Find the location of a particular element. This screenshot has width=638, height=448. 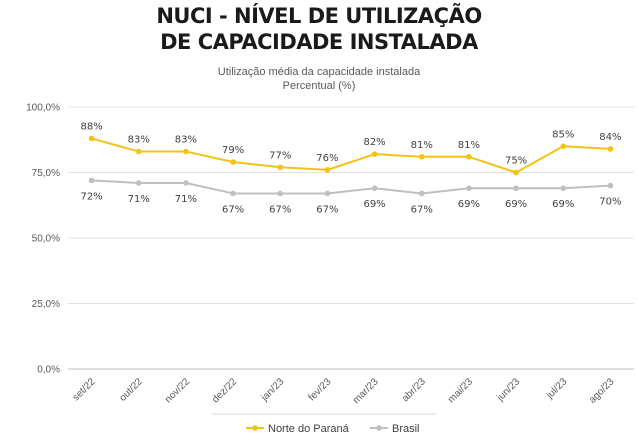

x-tick-label: jun/23 is located at coordinates (508, 390).